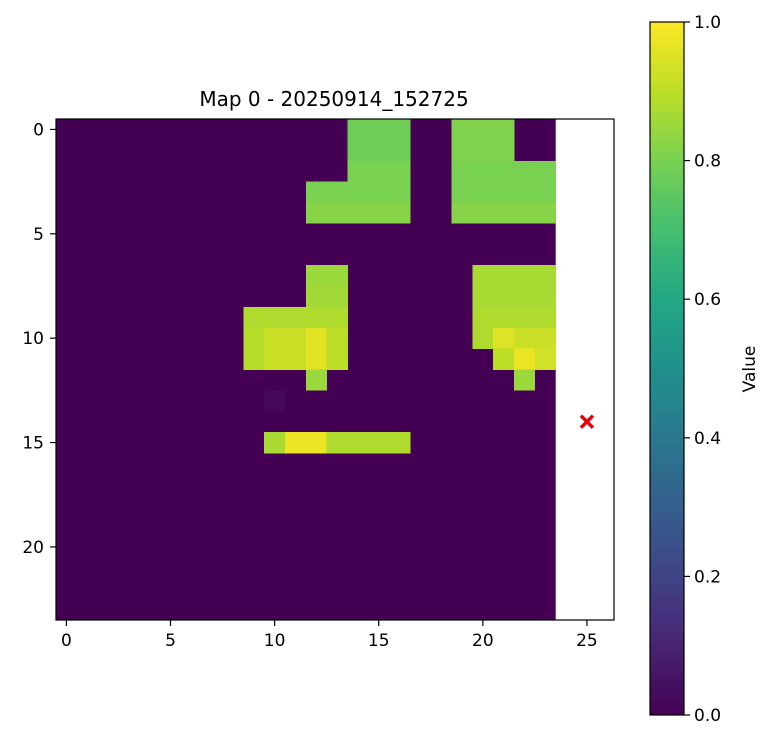 The width and height of the screenshot is (774, 743). I want to click on y-tick-label: 5, so click(38, 235).